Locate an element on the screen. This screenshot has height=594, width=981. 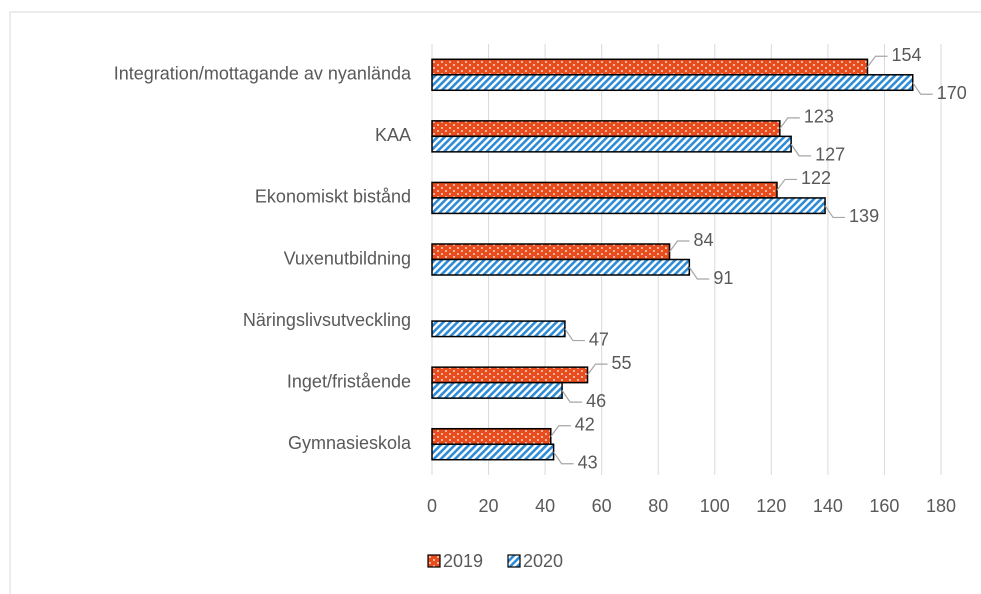
x-tick-label: 0 is located at coordinates (432, 506).